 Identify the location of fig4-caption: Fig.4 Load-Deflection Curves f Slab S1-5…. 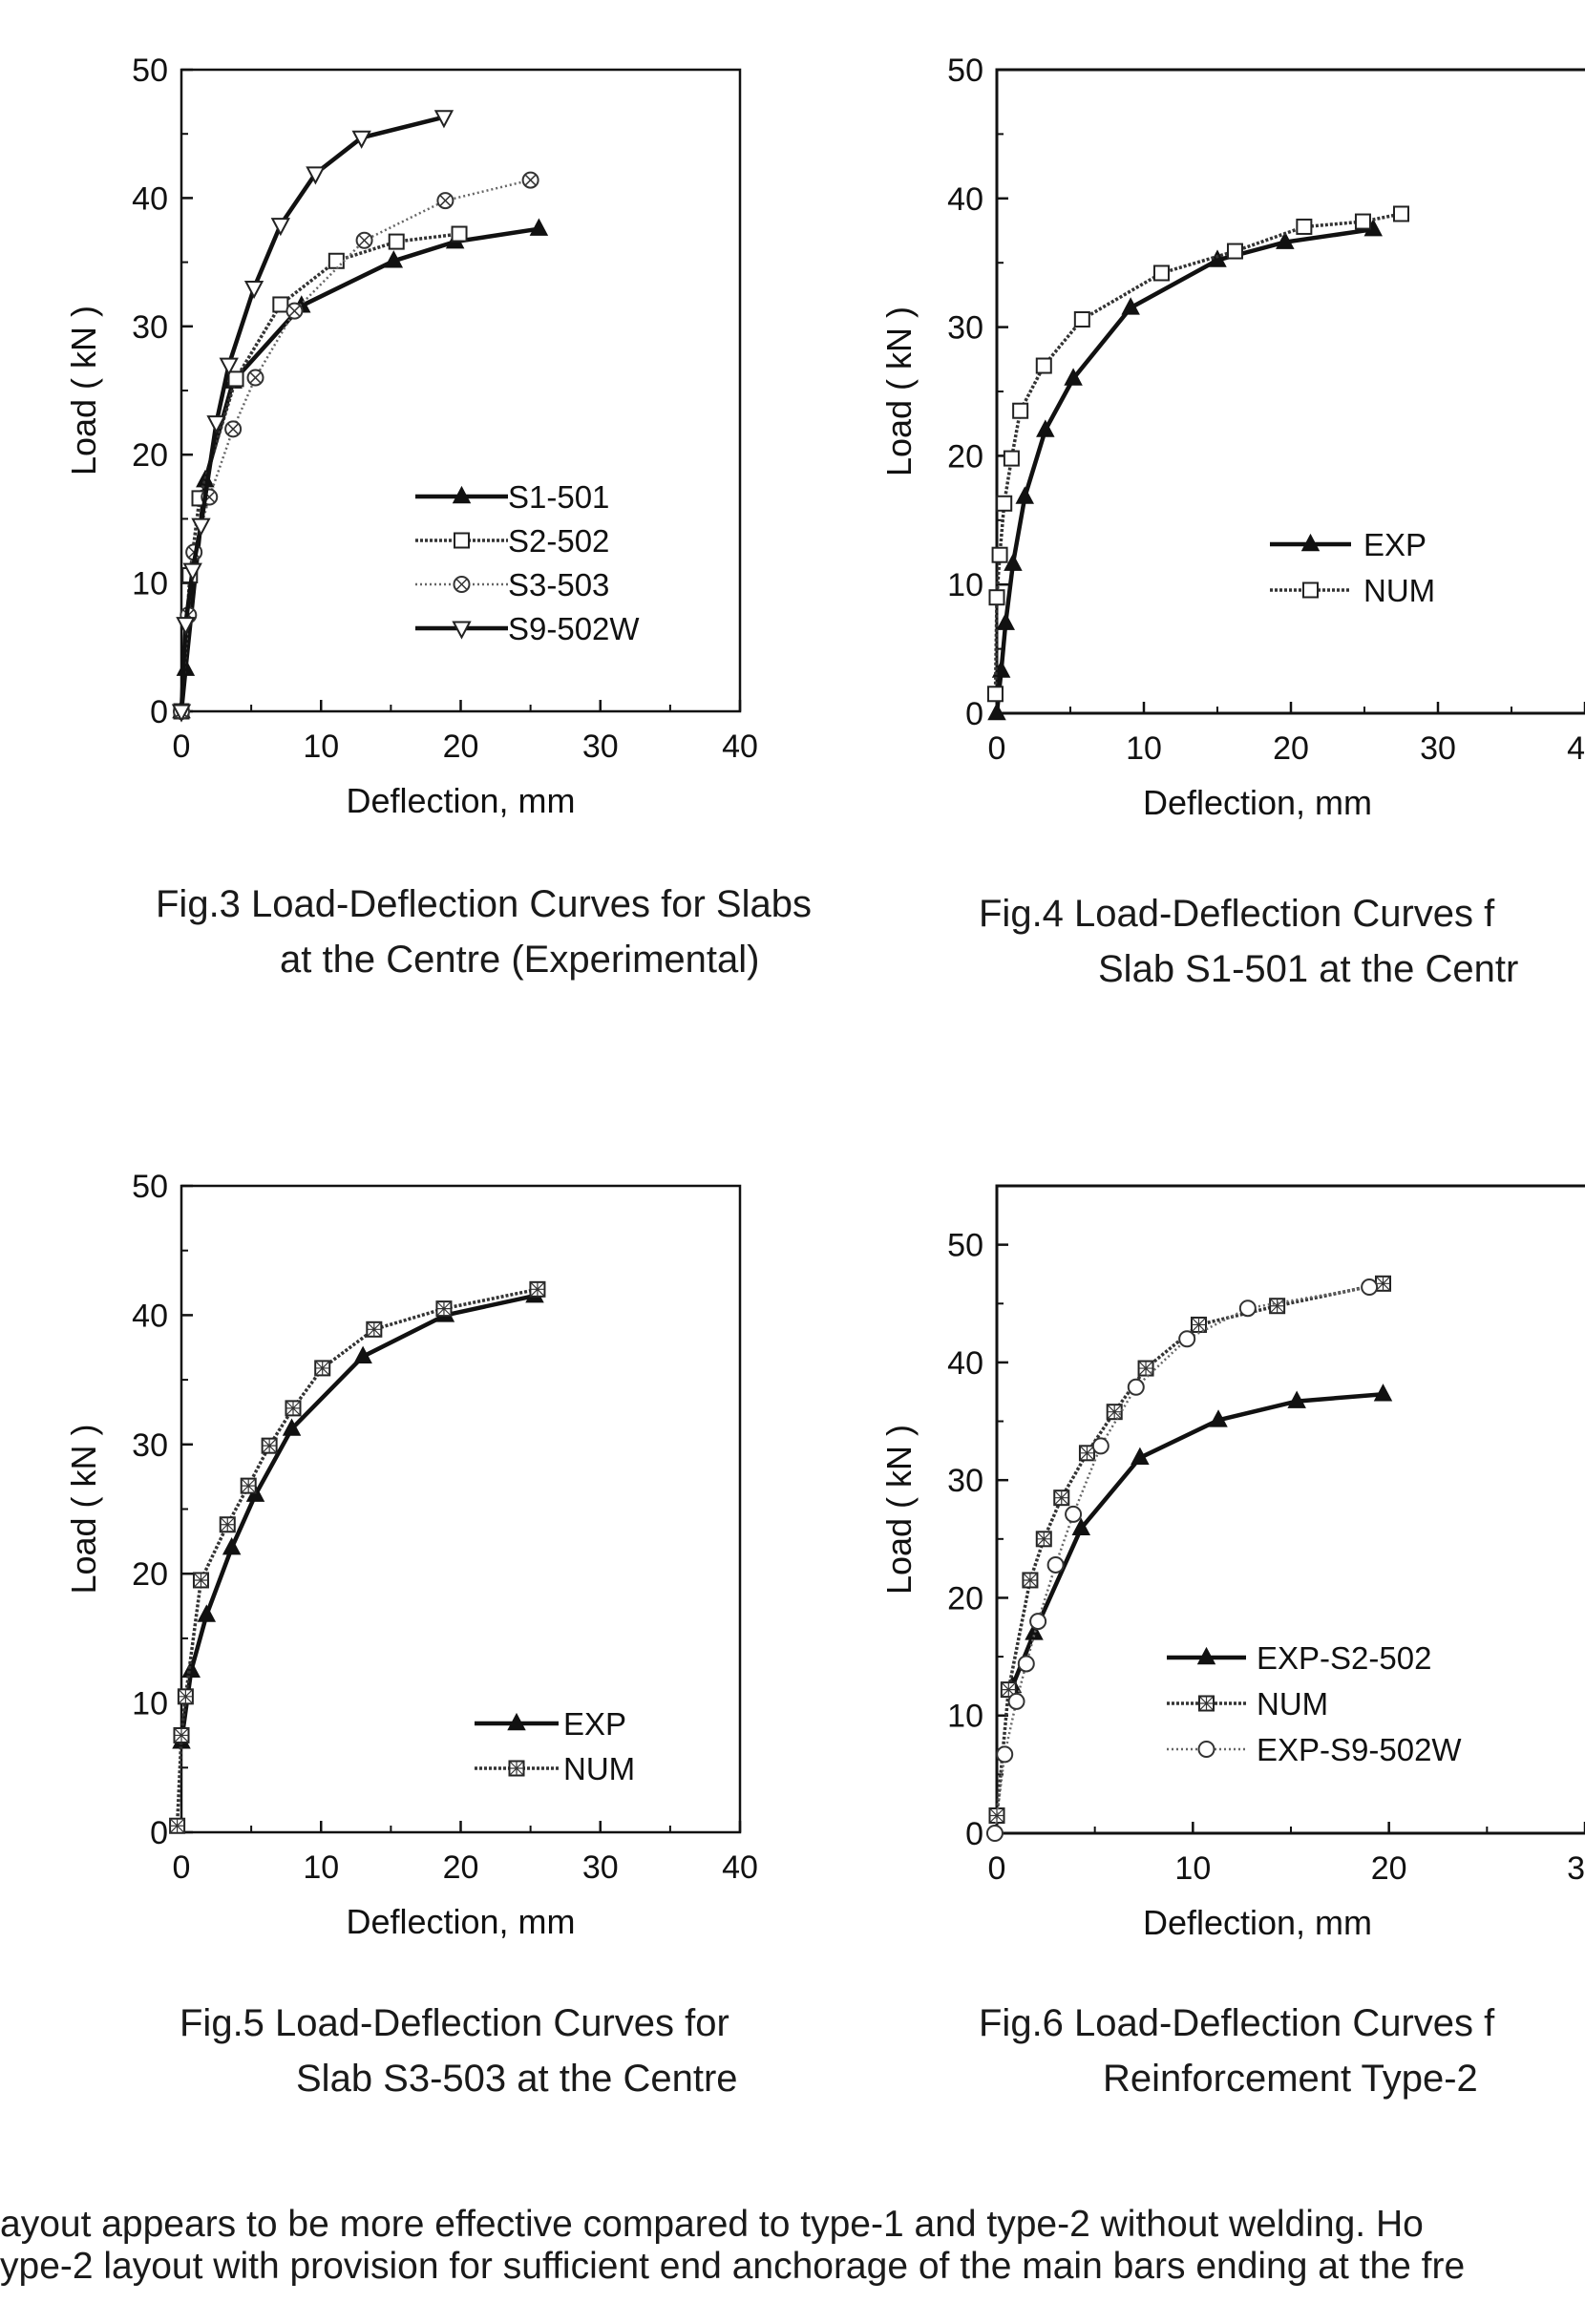
(1248, 941).